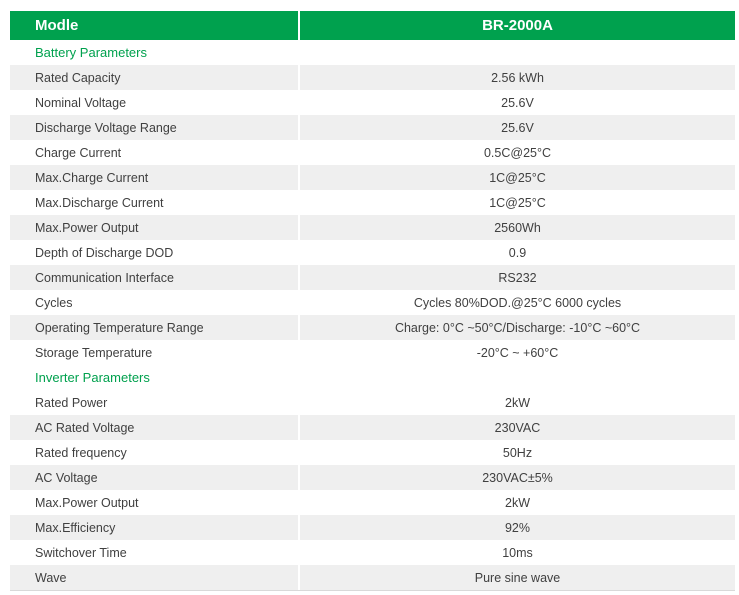  I want to click on table-row: Cycles Cycles 80%DOD.@25°C 6000 cycles, so click(372, 302).